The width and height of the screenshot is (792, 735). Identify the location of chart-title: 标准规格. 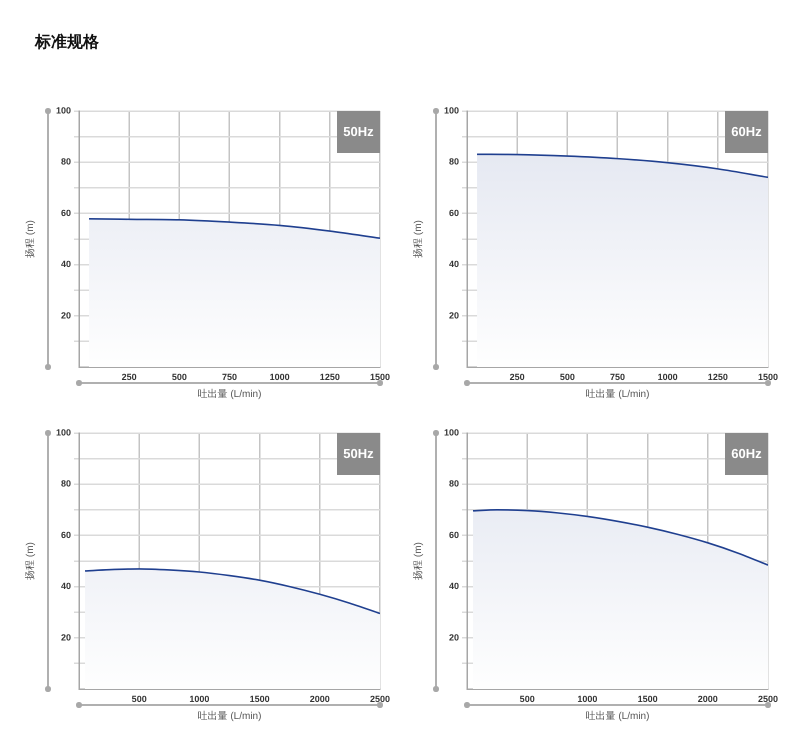
(67, 42).